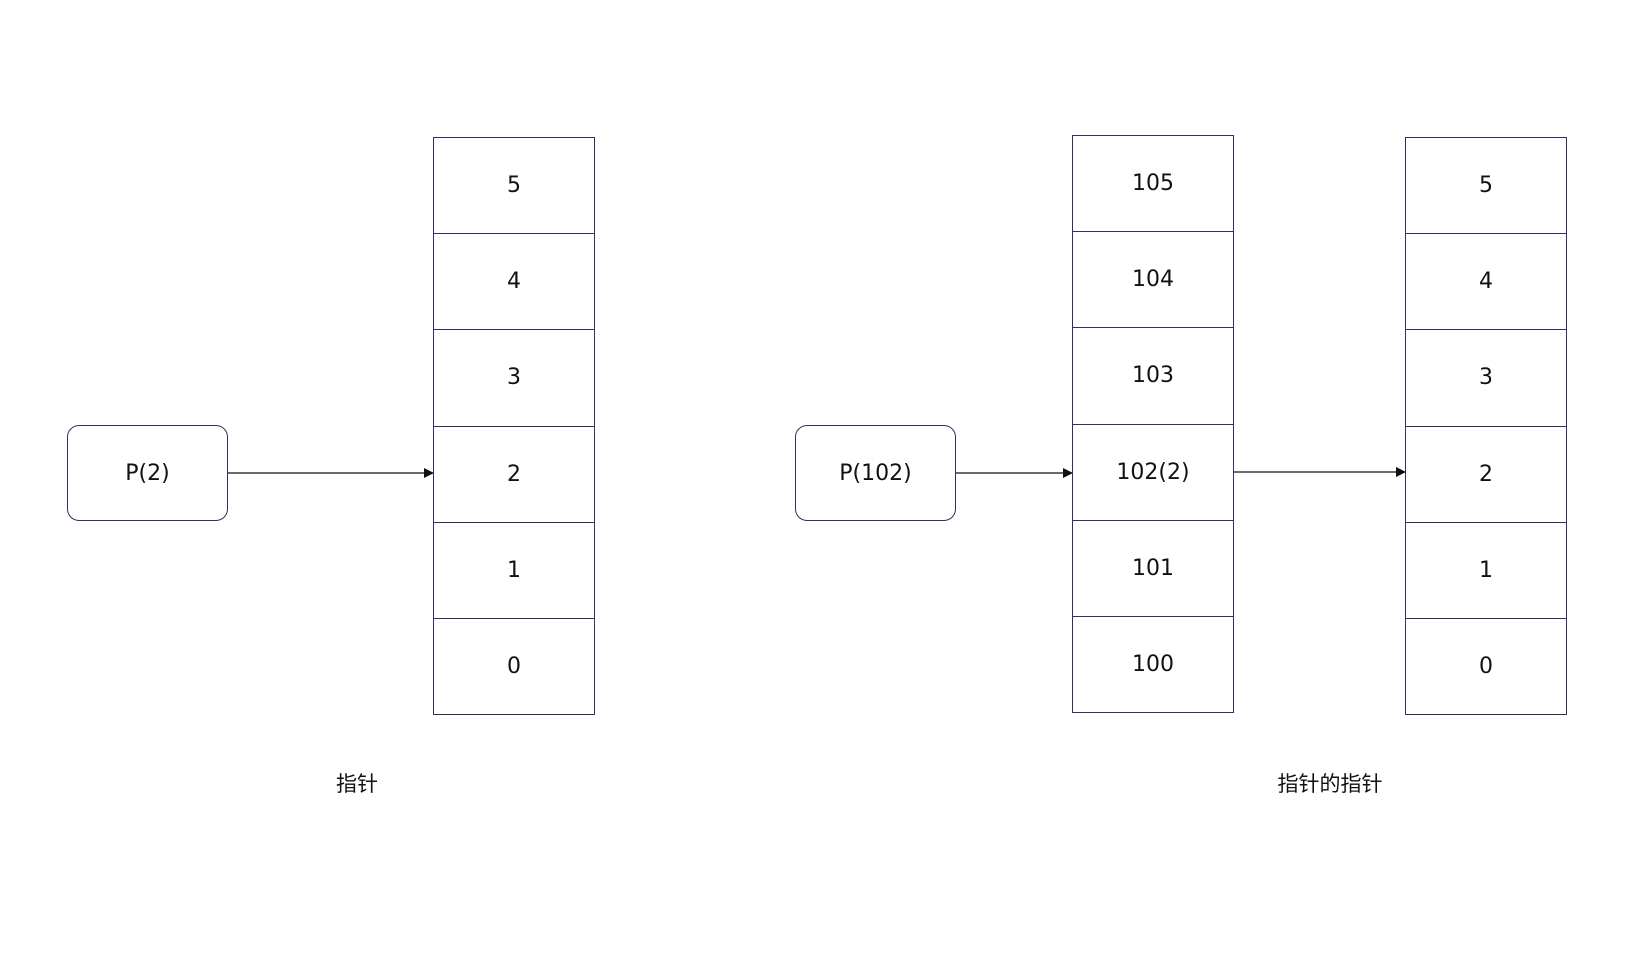 The height and width of the screenshot is (964, 1640). Describe the element at coordinates (1330, 784) in the screenshot. I see `caption-pointer-to-pointer: 指针的指针` at that location.